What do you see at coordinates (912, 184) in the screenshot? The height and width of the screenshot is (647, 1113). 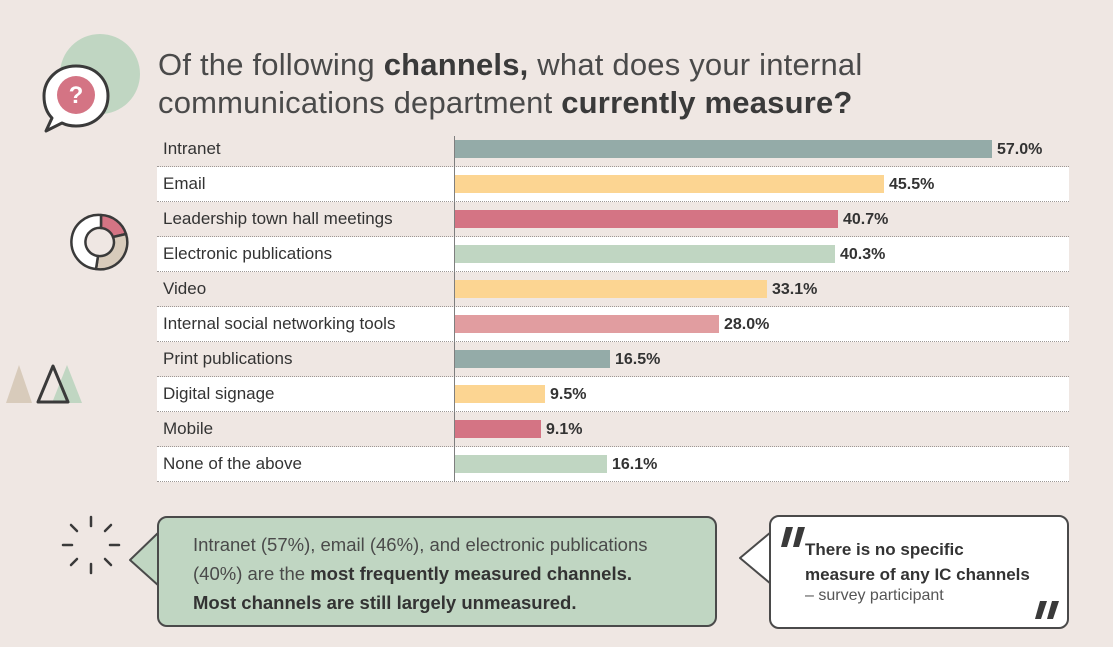 I see `bar-value-label: 45.5%` at bounding box center [912, 184].